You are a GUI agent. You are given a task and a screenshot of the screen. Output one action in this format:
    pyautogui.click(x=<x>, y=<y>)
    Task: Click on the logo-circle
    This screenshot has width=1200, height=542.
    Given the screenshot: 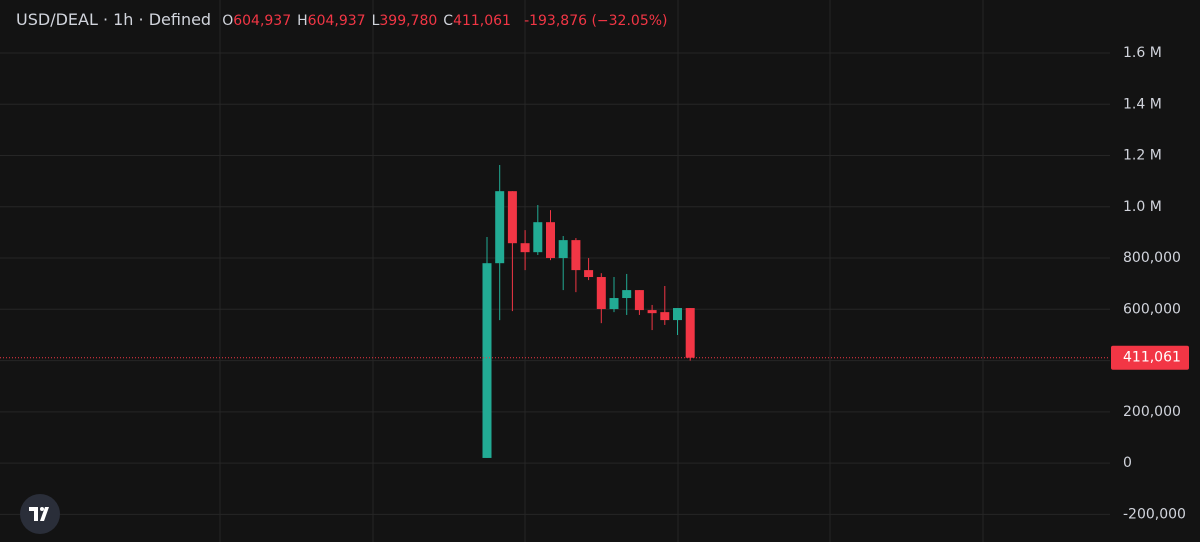 What is the action you would take?
    pyautogui.click(x=40, y=514)
    